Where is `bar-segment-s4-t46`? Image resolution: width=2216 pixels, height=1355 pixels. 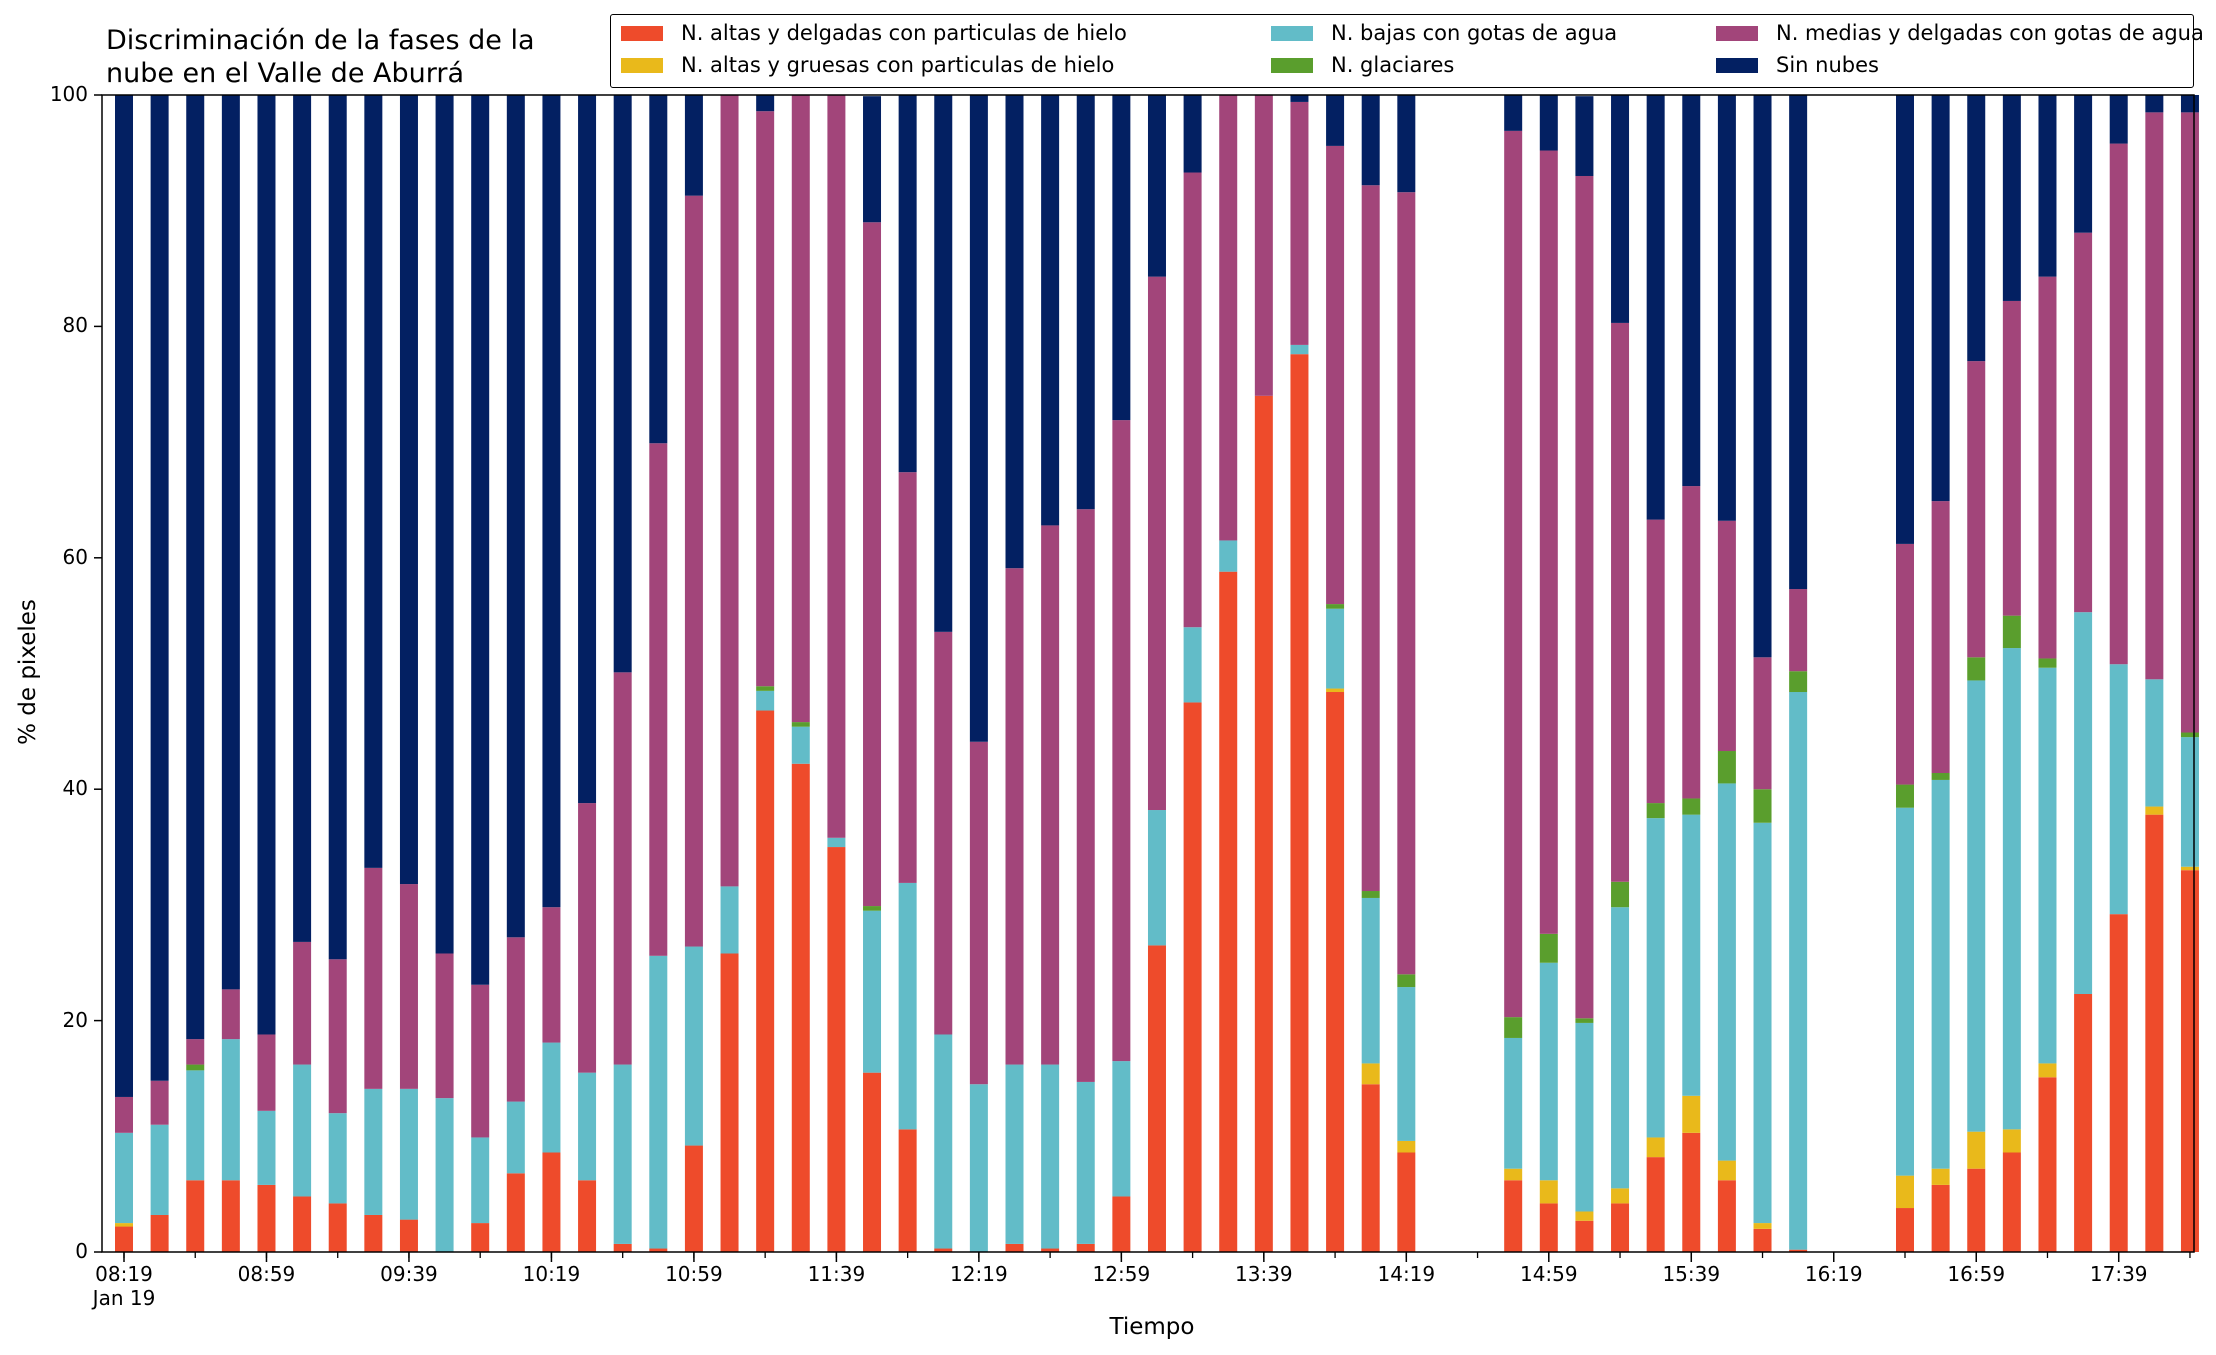 bar-segment-s4-t46 is located at coordinates (1762, 723).